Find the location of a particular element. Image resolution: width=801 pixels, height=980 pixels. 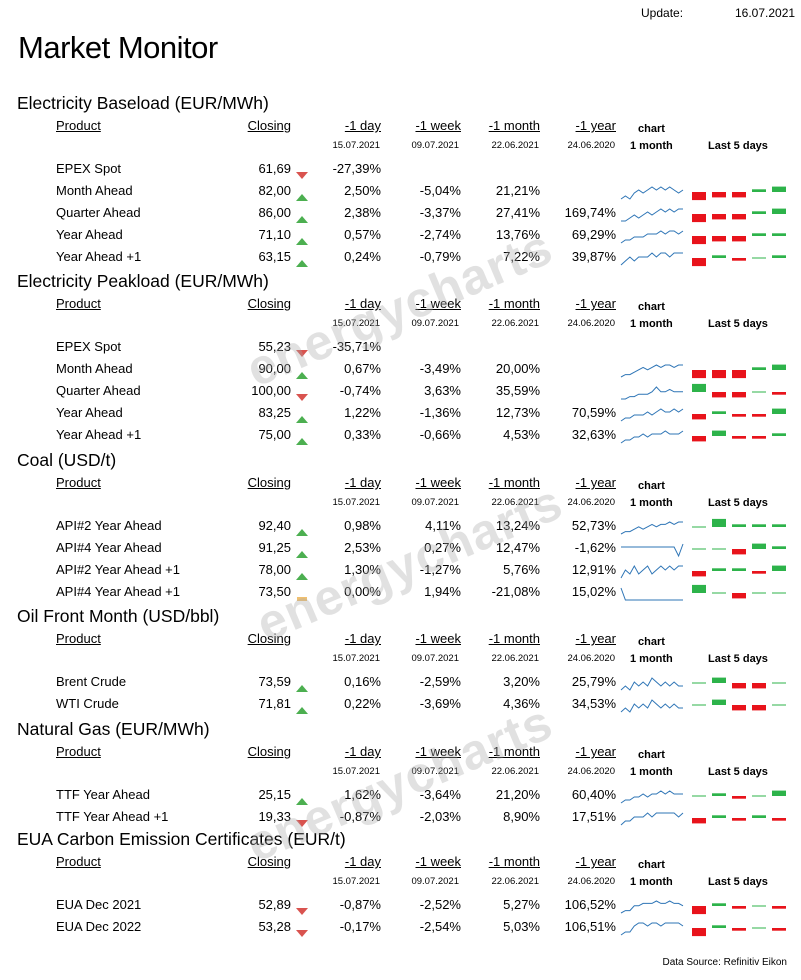

closing-value: 25,15 is located at coordinates (274, 794).